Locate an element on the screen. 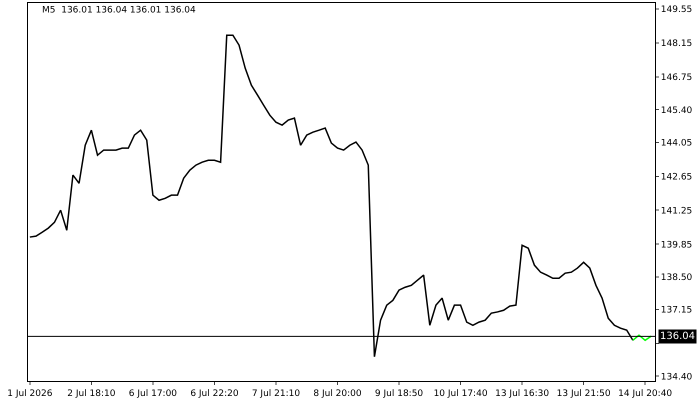 The height and width of the screenshot is (400, 700). x-tick-label: 1 Jul 2026 is located at coordinates (30, 393).